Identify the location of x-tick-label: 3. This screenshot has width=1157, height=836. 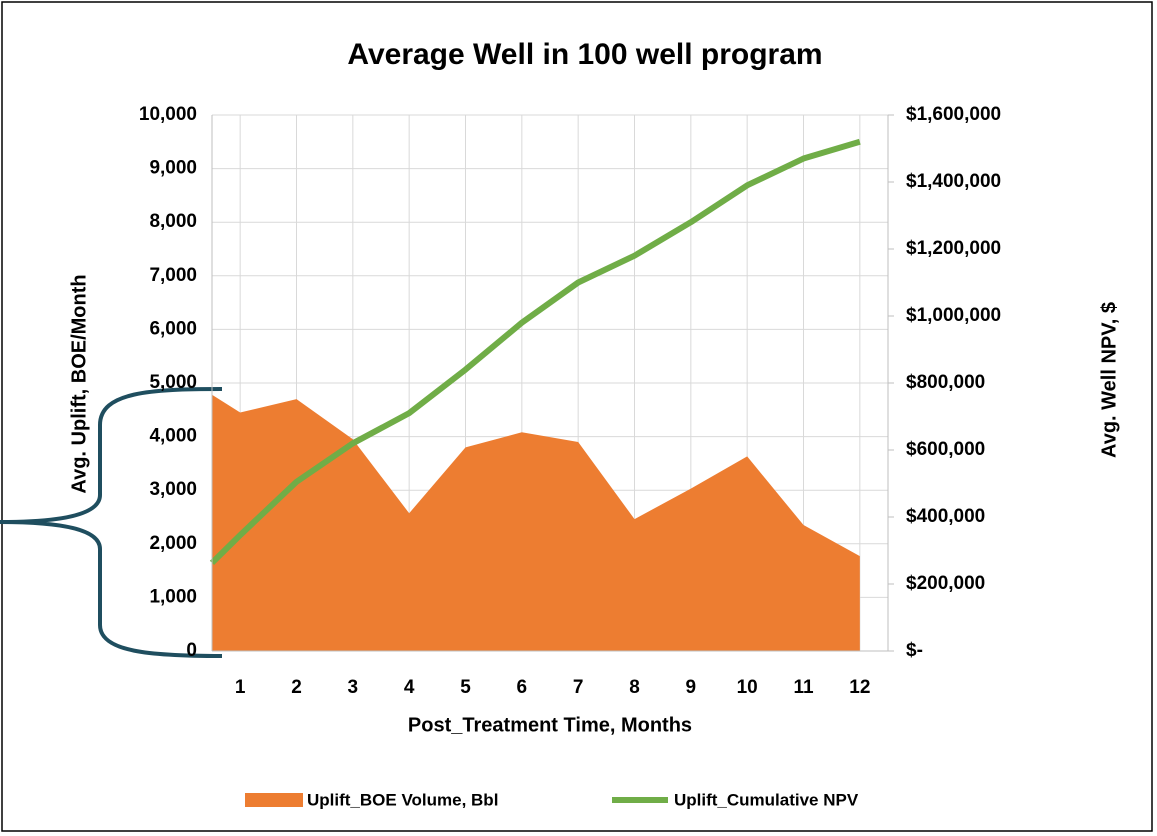
(353, 687).